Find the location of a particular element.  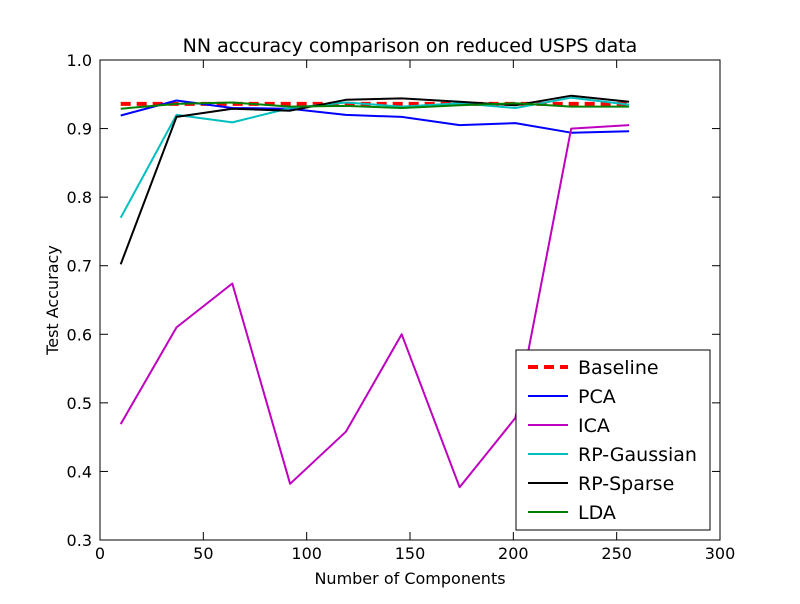

x-axis-label: Number of Components is located at coordinates (409, 578).